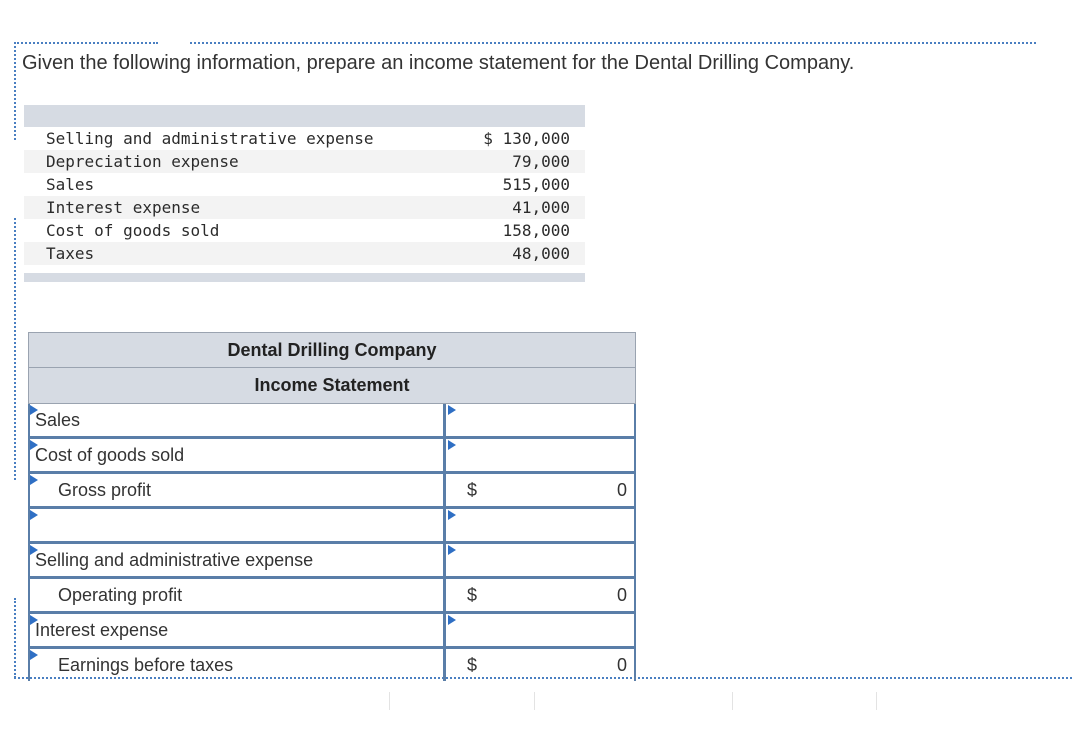 This screenshot has width=1077, height=729. Describe the element at coordinates (237, 490) in the screenshot. I see `subtotal-label-cell: Gross profit` at that location.